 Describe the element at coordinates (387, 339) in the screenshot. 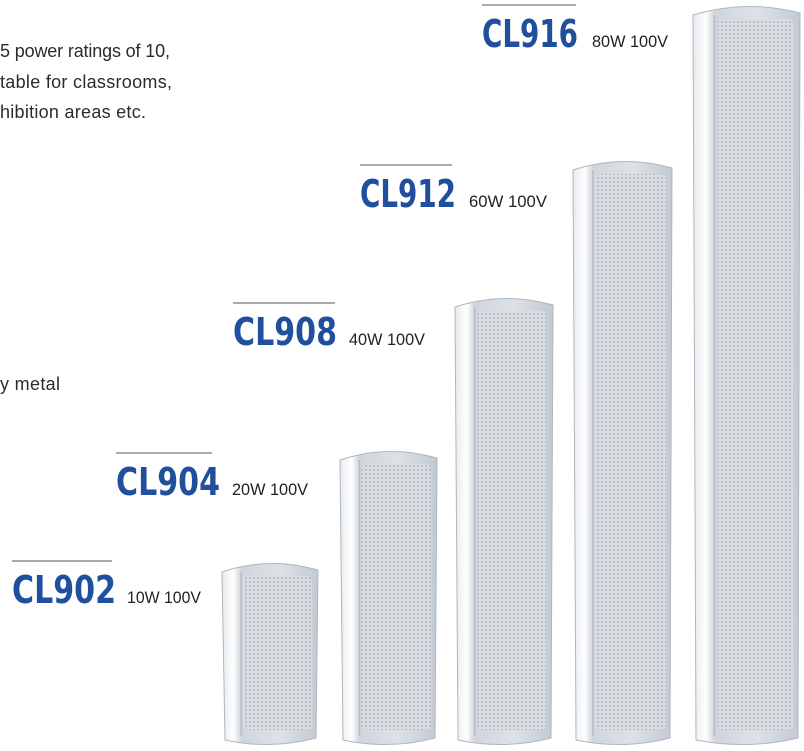

I see `model-spec: 40W 100V` at that location.